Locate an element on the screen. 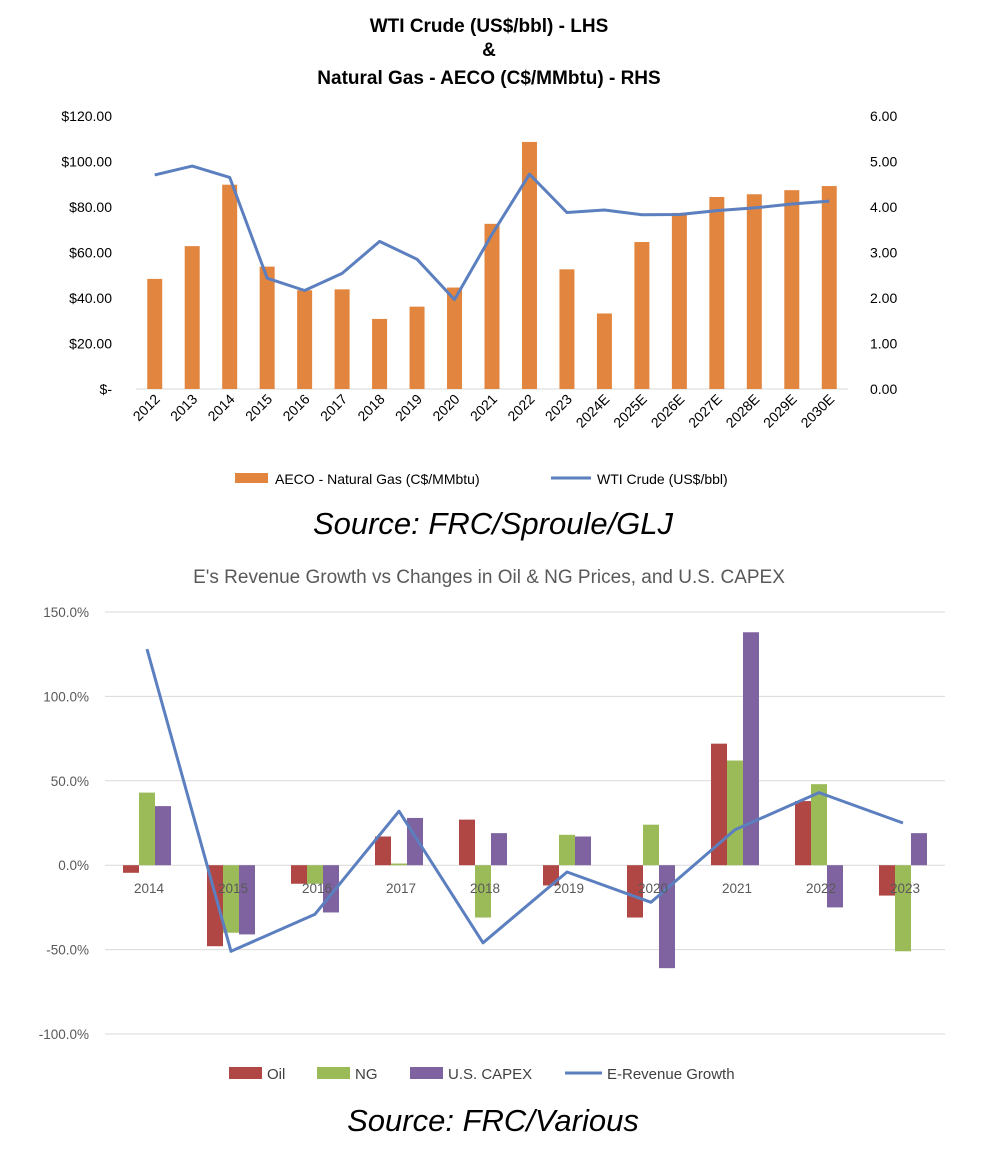 This screenshot has height=1166, width=986. source-note-chart1: Source: FRC/Sproule/GLJ is located at coordinates (493, 523).